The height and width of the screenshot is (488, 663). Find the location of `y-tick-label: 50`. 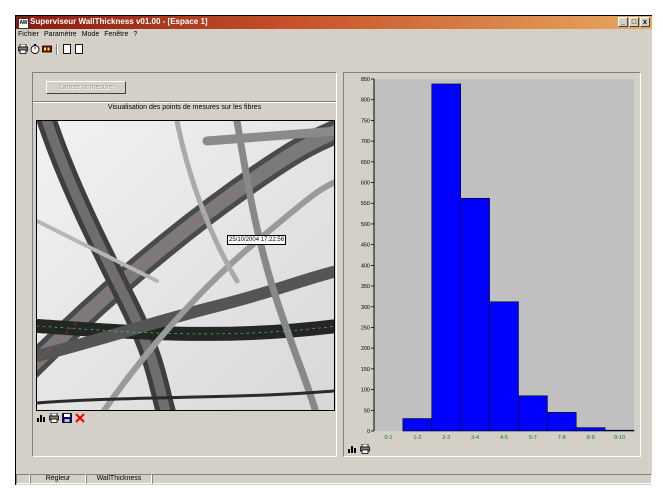

y-tick-label: 50 is located at coordinates (367, 411).